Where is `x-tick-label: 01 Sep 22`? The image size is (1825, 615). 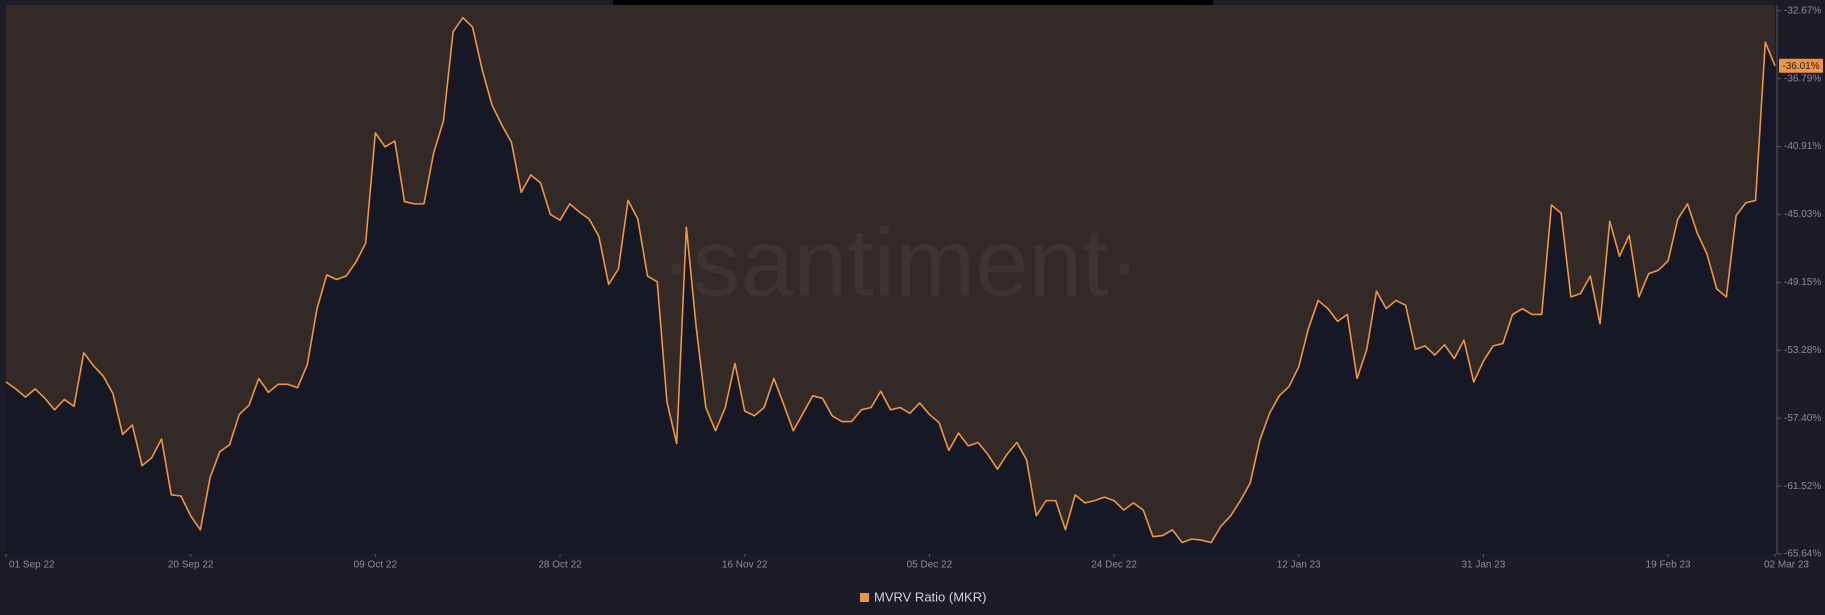 x-tick-label: 01 Sep 22 is located at coordinates (32, 565).